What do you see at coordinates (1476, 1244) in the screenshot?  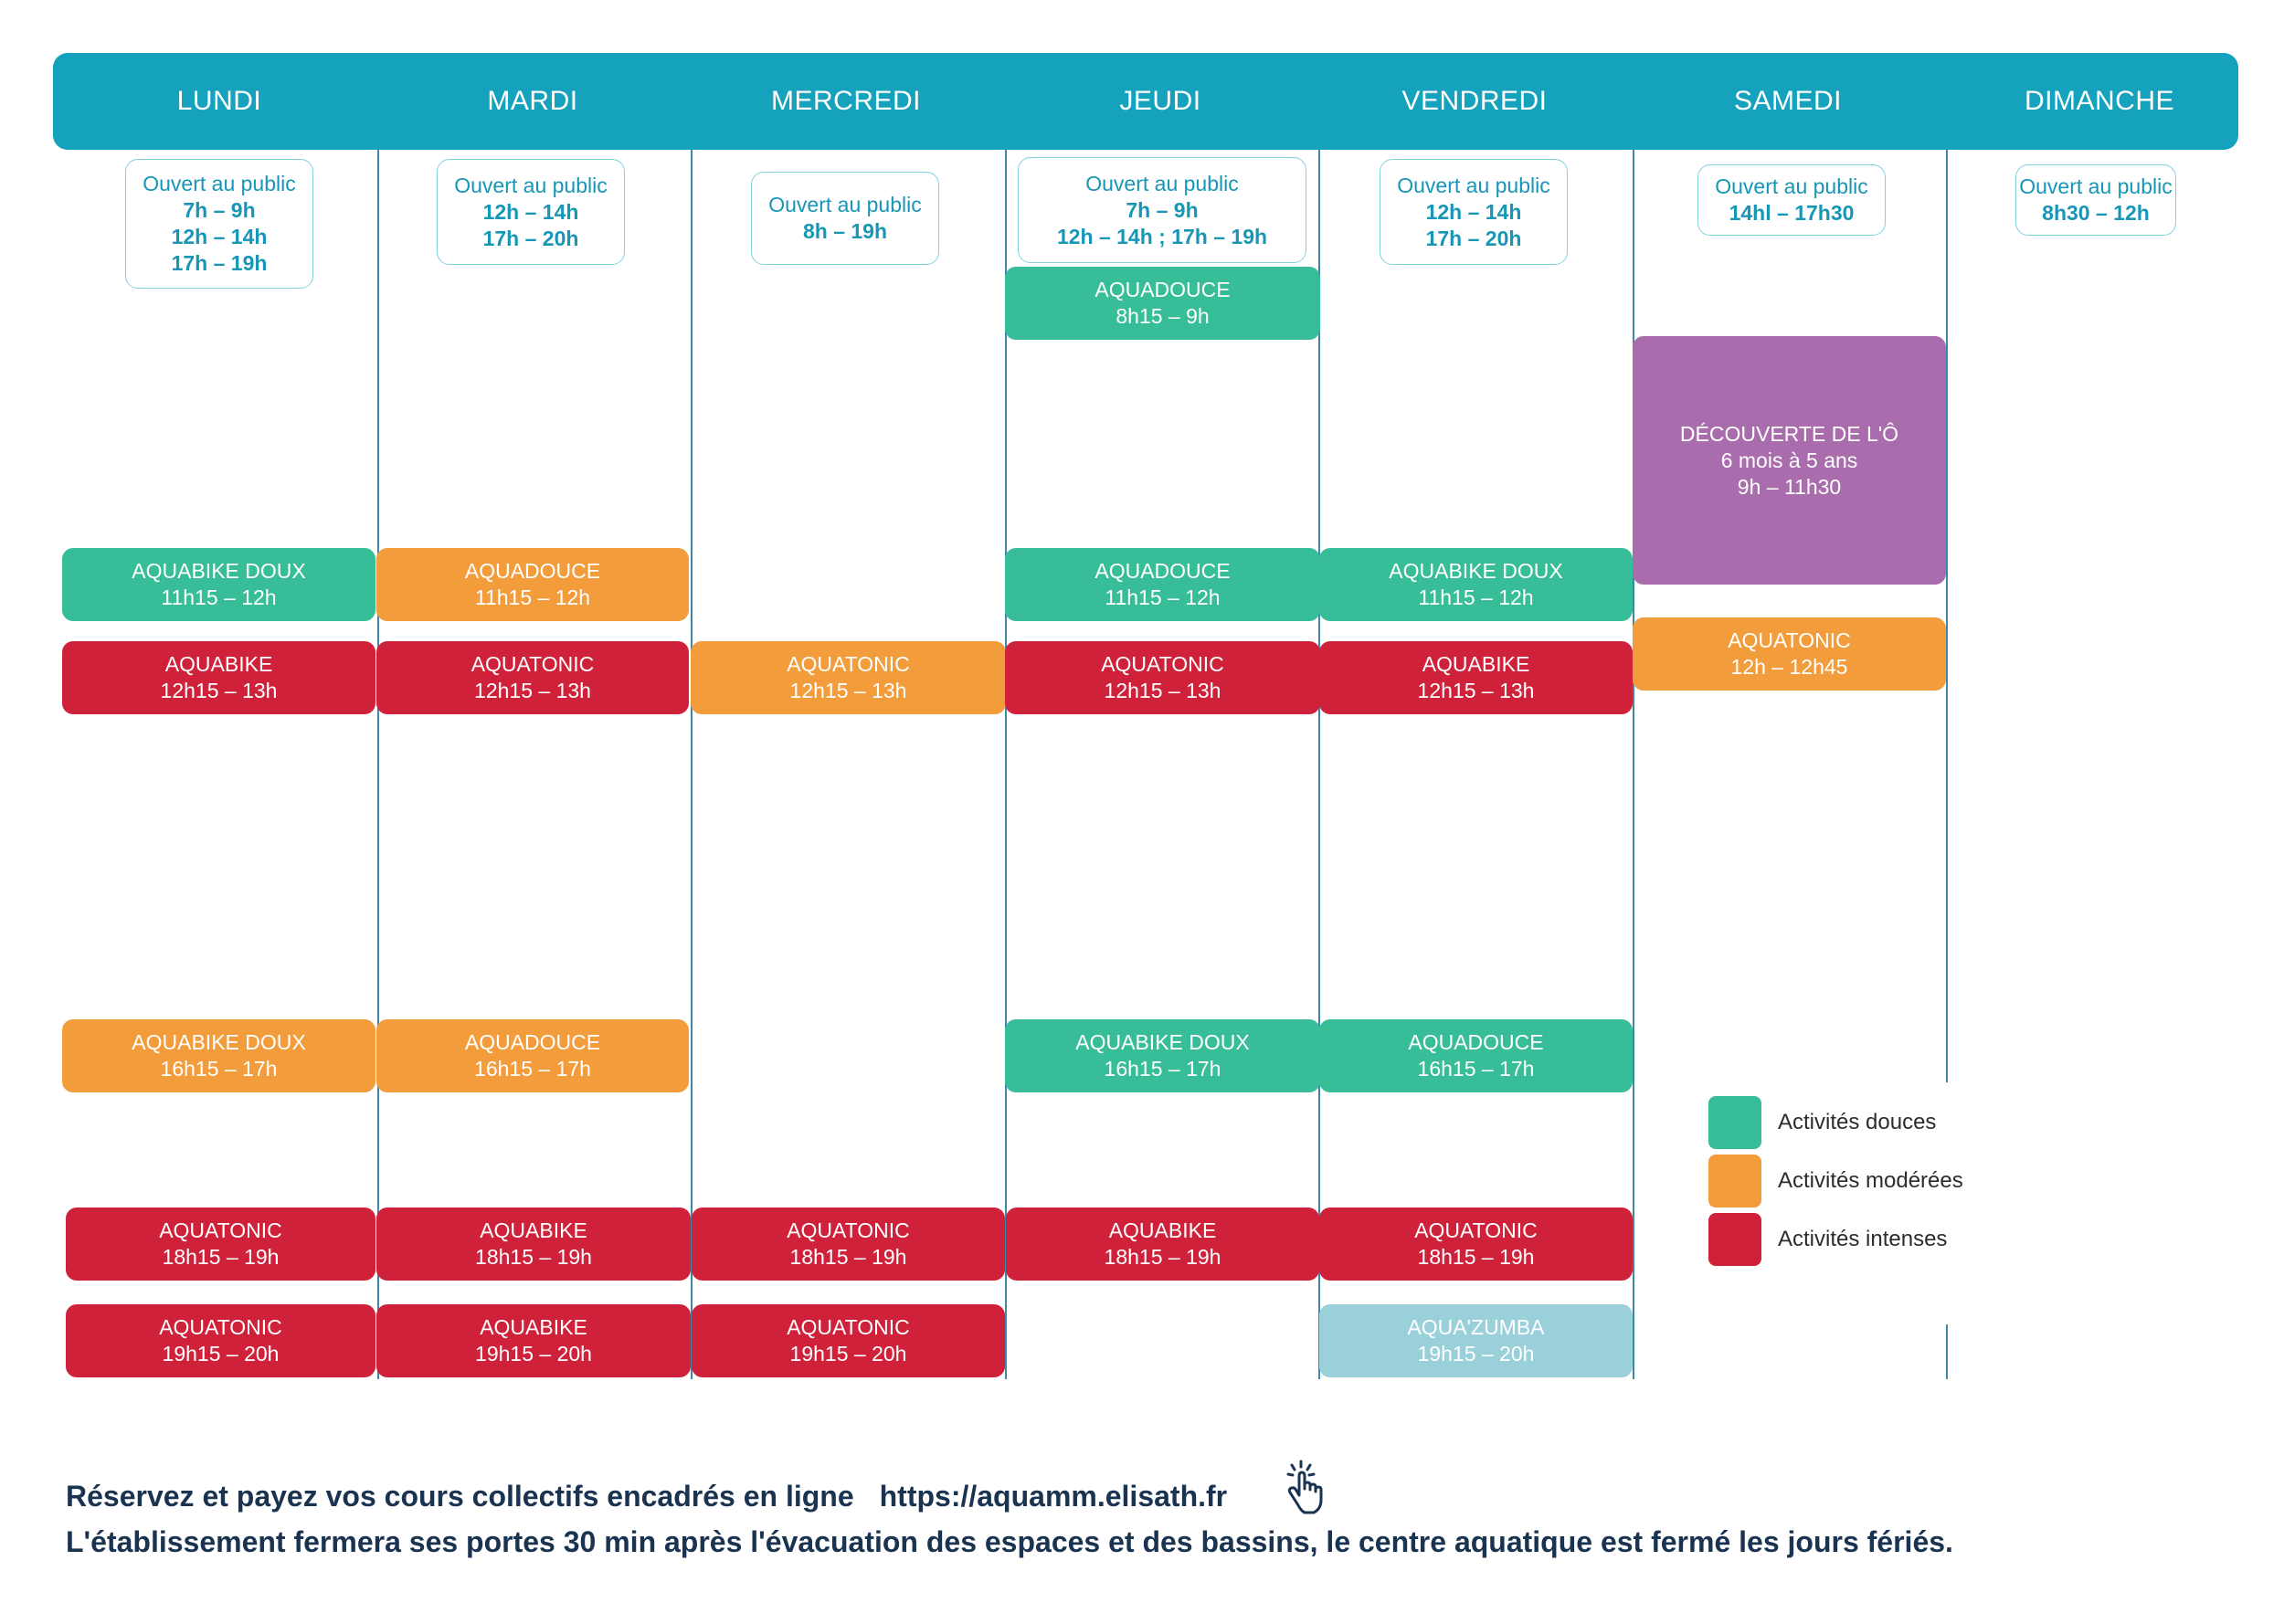 I see `activity-aquatonic-vendredi: AQUATONIC 18h15 – 19h` at bounding box center [1476, 1244].